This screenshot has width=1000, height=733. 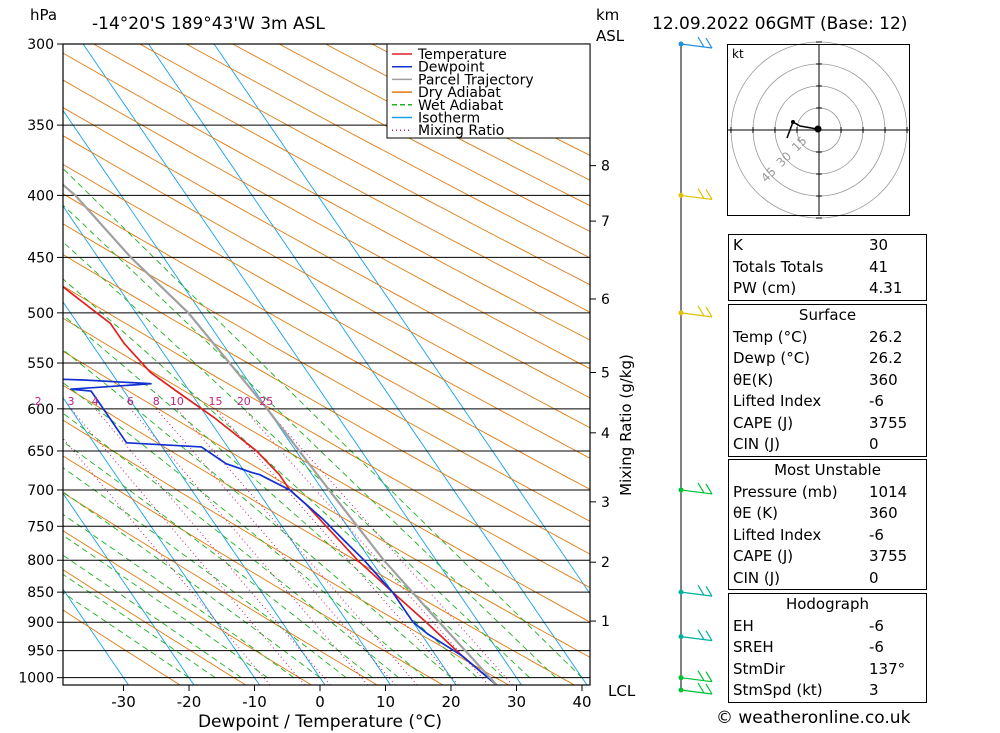 What do you see at coordinates (40, 652) in the screenshot?
I see `pressure-tick-label: 950` at bounding box center [40, 652].